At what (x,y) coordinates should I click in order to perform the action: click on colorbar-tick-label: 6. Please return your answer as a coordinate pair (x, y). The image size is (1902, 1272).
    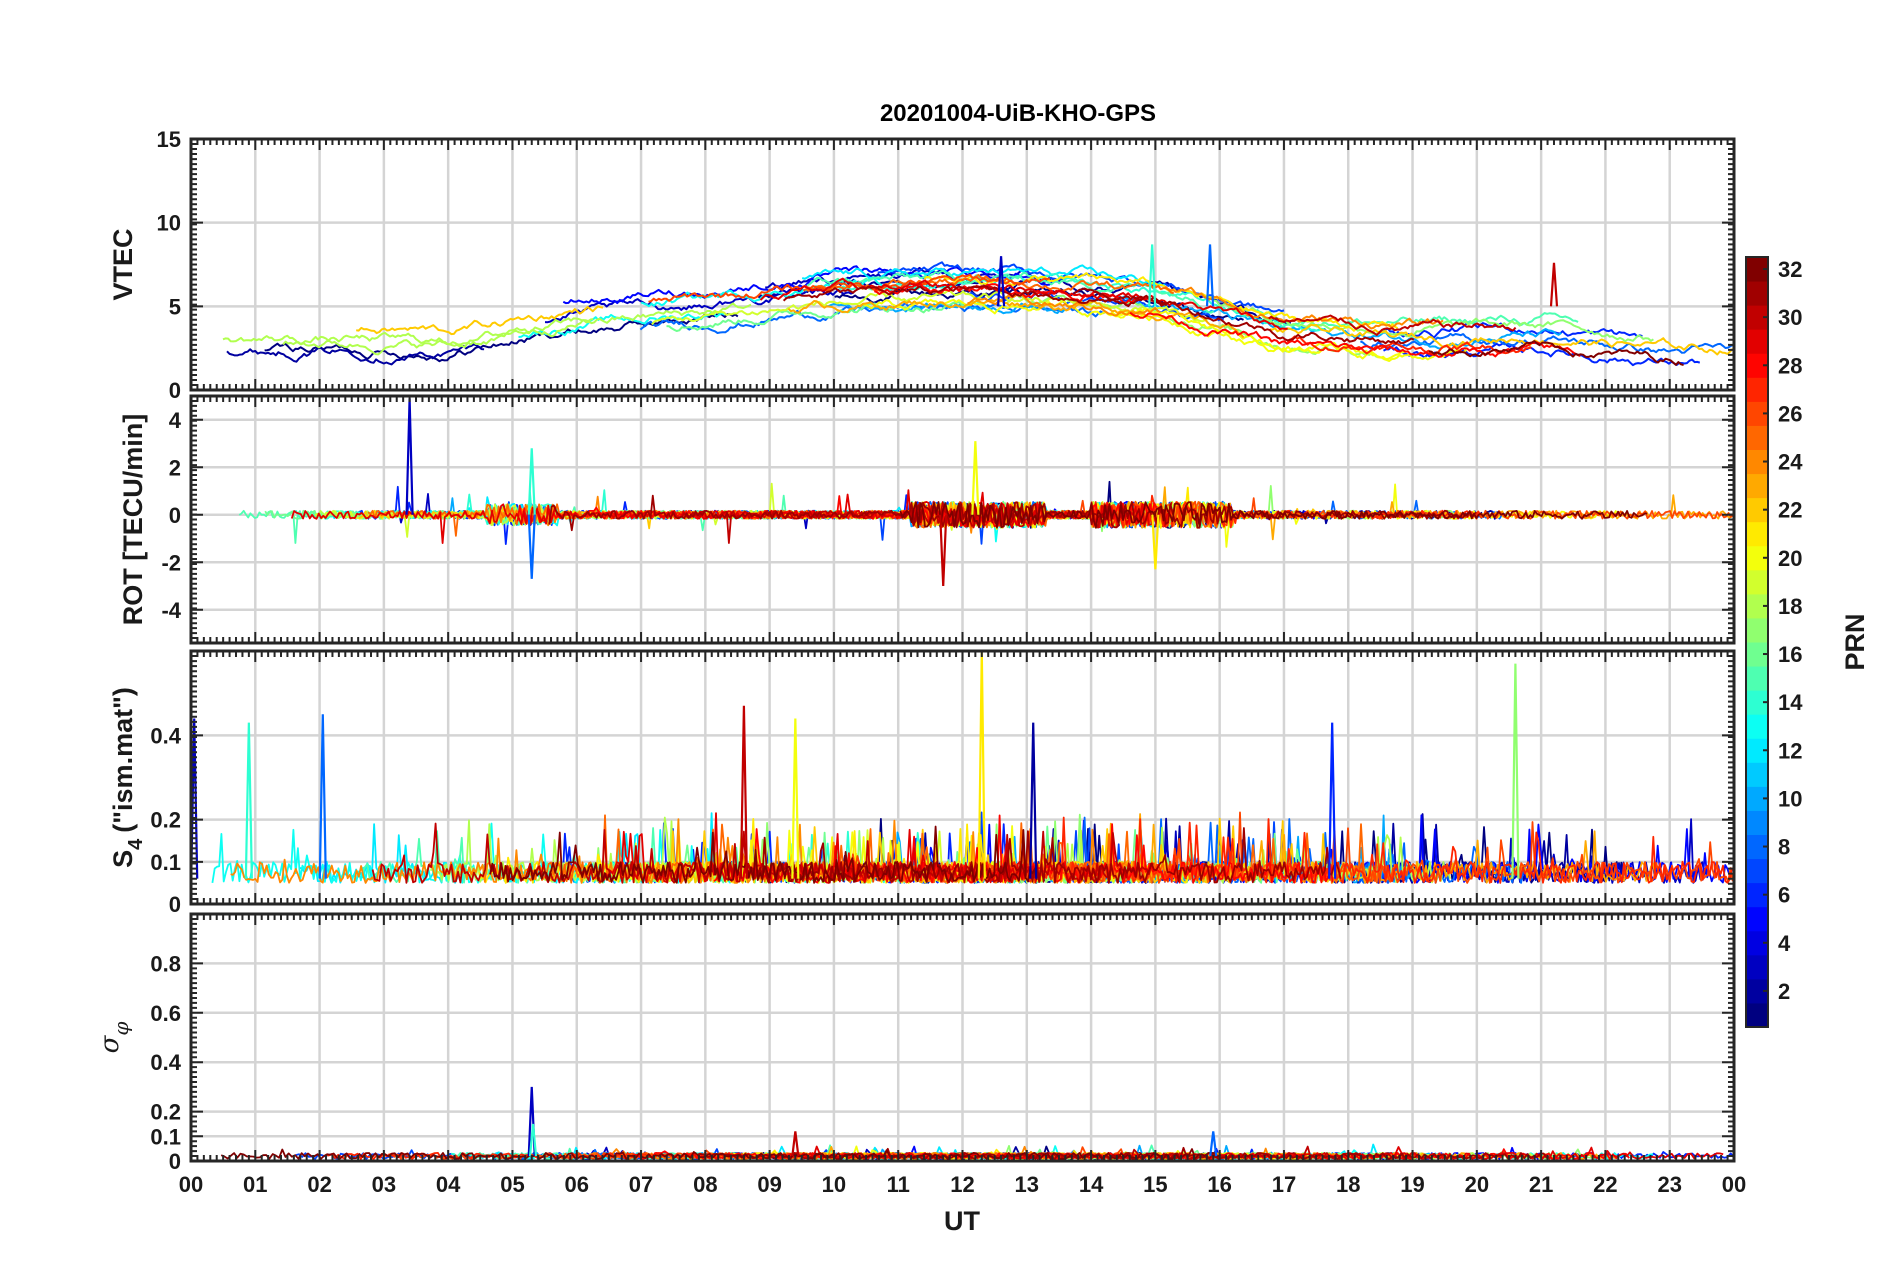
    Looking at the image, I should click on (1784, 895).